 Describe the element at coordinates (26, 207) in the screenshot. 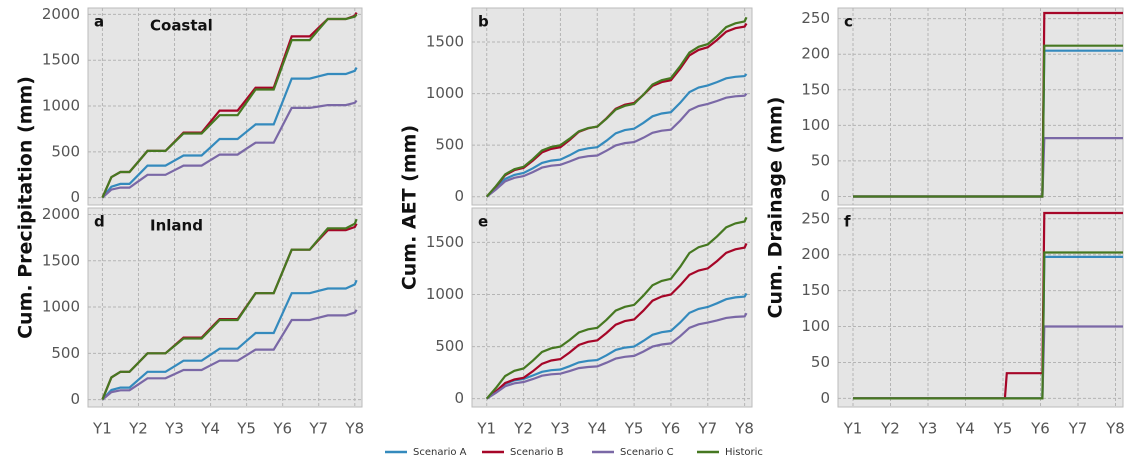

I see `y-axis-label: Cum. Precipitation (mm)` at that location.